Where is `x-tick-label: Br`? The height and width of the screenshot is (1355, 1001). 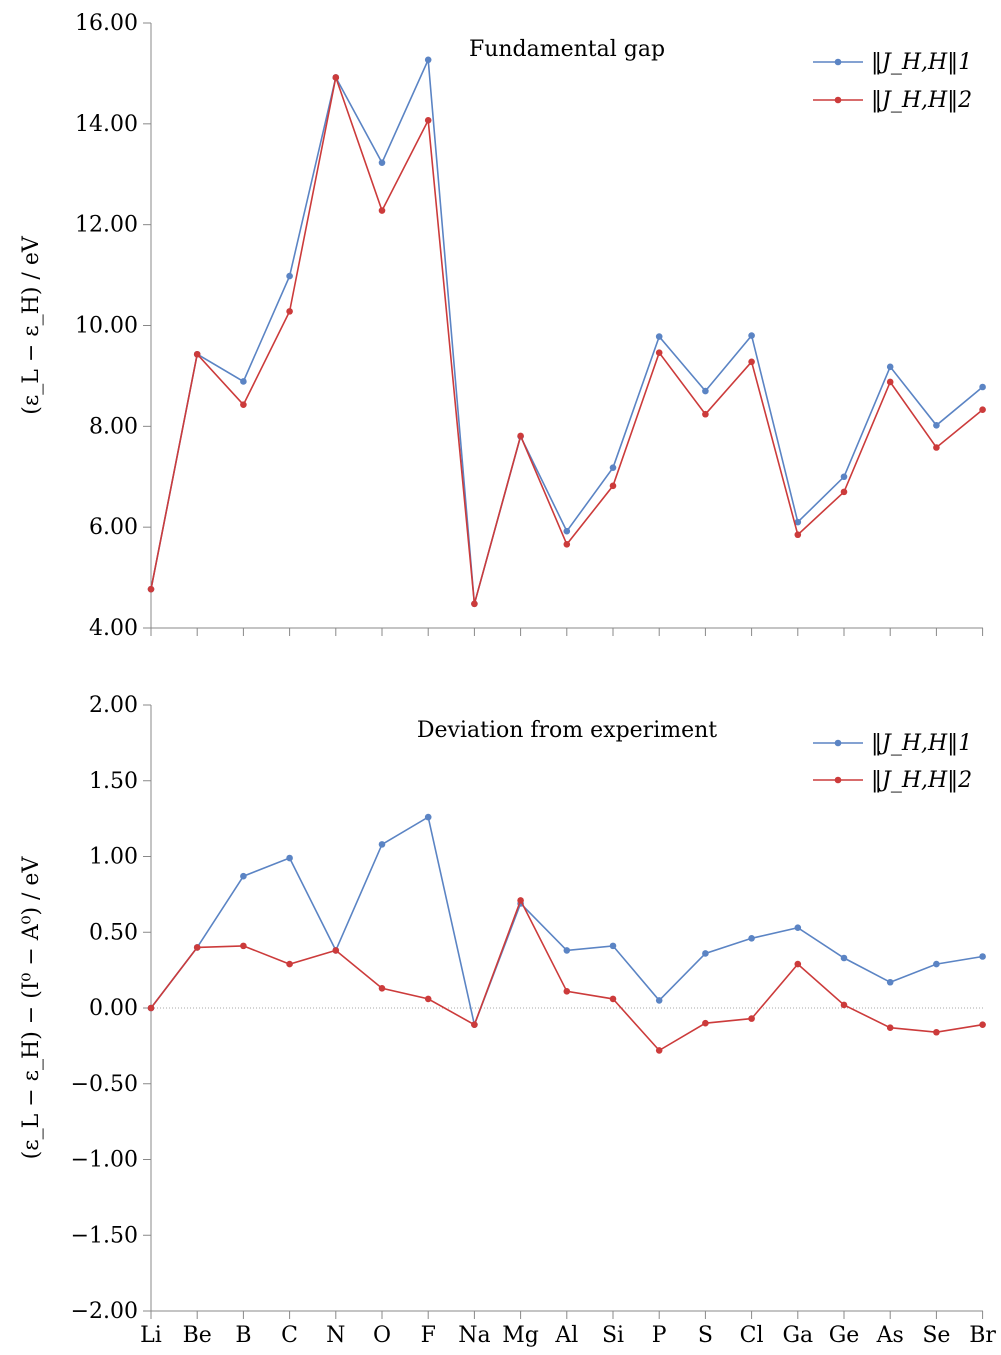
x-tick-label: Br is located at coordinates (982, 1335).